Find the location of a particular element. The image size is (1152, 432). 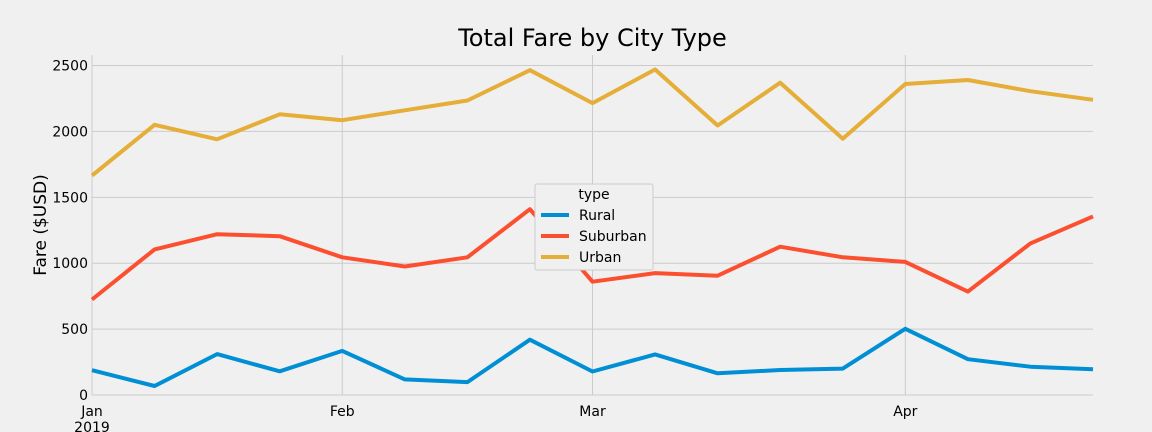

y-tick-label: 1500 is located at coordinates (70, 198).